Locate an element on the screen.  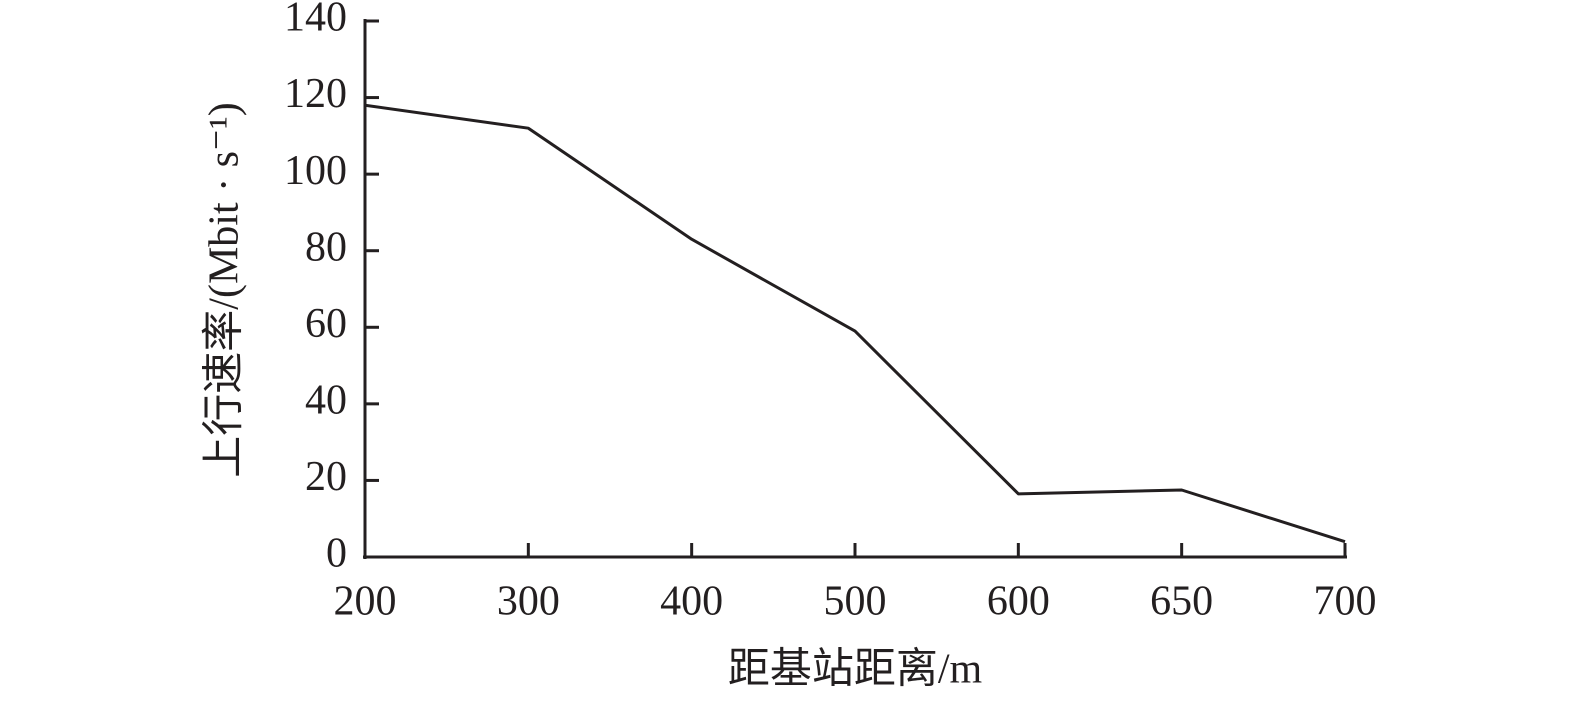
y-tick-label: 120 is located at coordinates (315, 94).